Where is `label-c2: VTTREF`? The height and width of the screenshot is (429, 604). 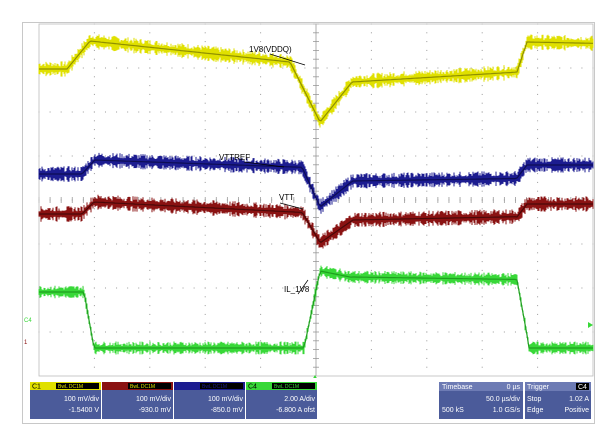 label-c2: VTTREF is located at coordinates (252, 160).